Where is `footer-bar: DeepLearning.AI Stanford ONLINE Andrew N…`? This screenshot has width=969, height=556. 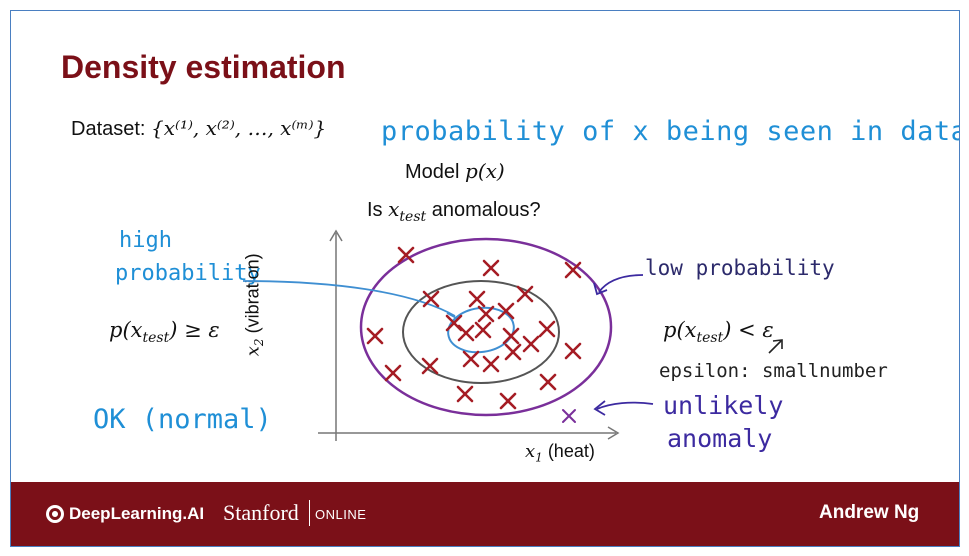 footer-bar: DeepLearning.AI Stanford ONLINE Andrew N… is located at coordinates (485, 514).